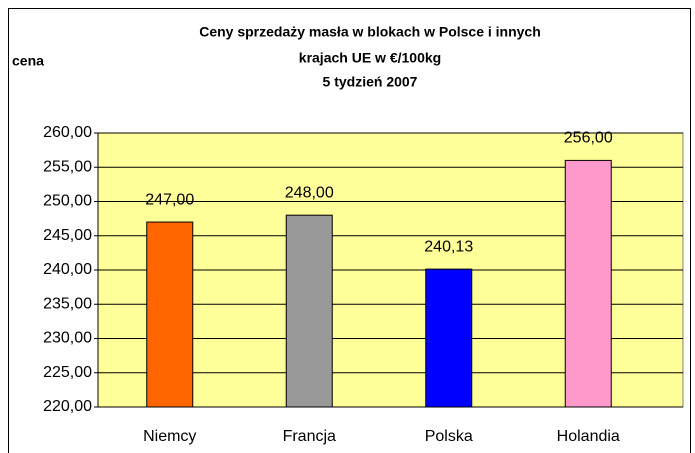 The height and width of the screenshot is (453, 695). Describe the element at coordinates (309, 192) in the screenshot. I see `value-label: 248,00` at that location.